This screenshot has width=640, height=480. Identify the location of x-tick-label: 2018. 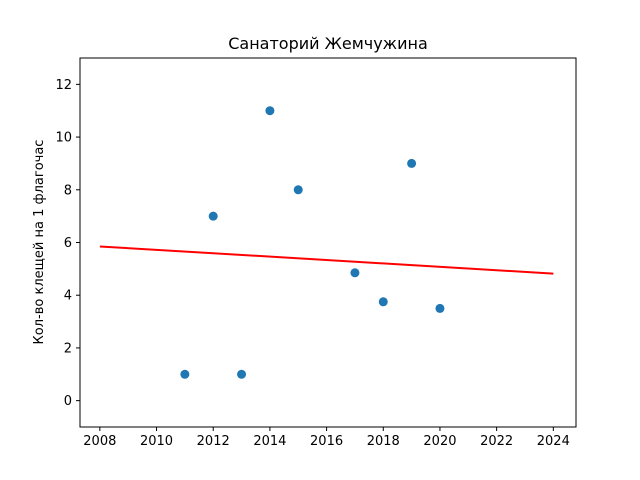
(383, 441).